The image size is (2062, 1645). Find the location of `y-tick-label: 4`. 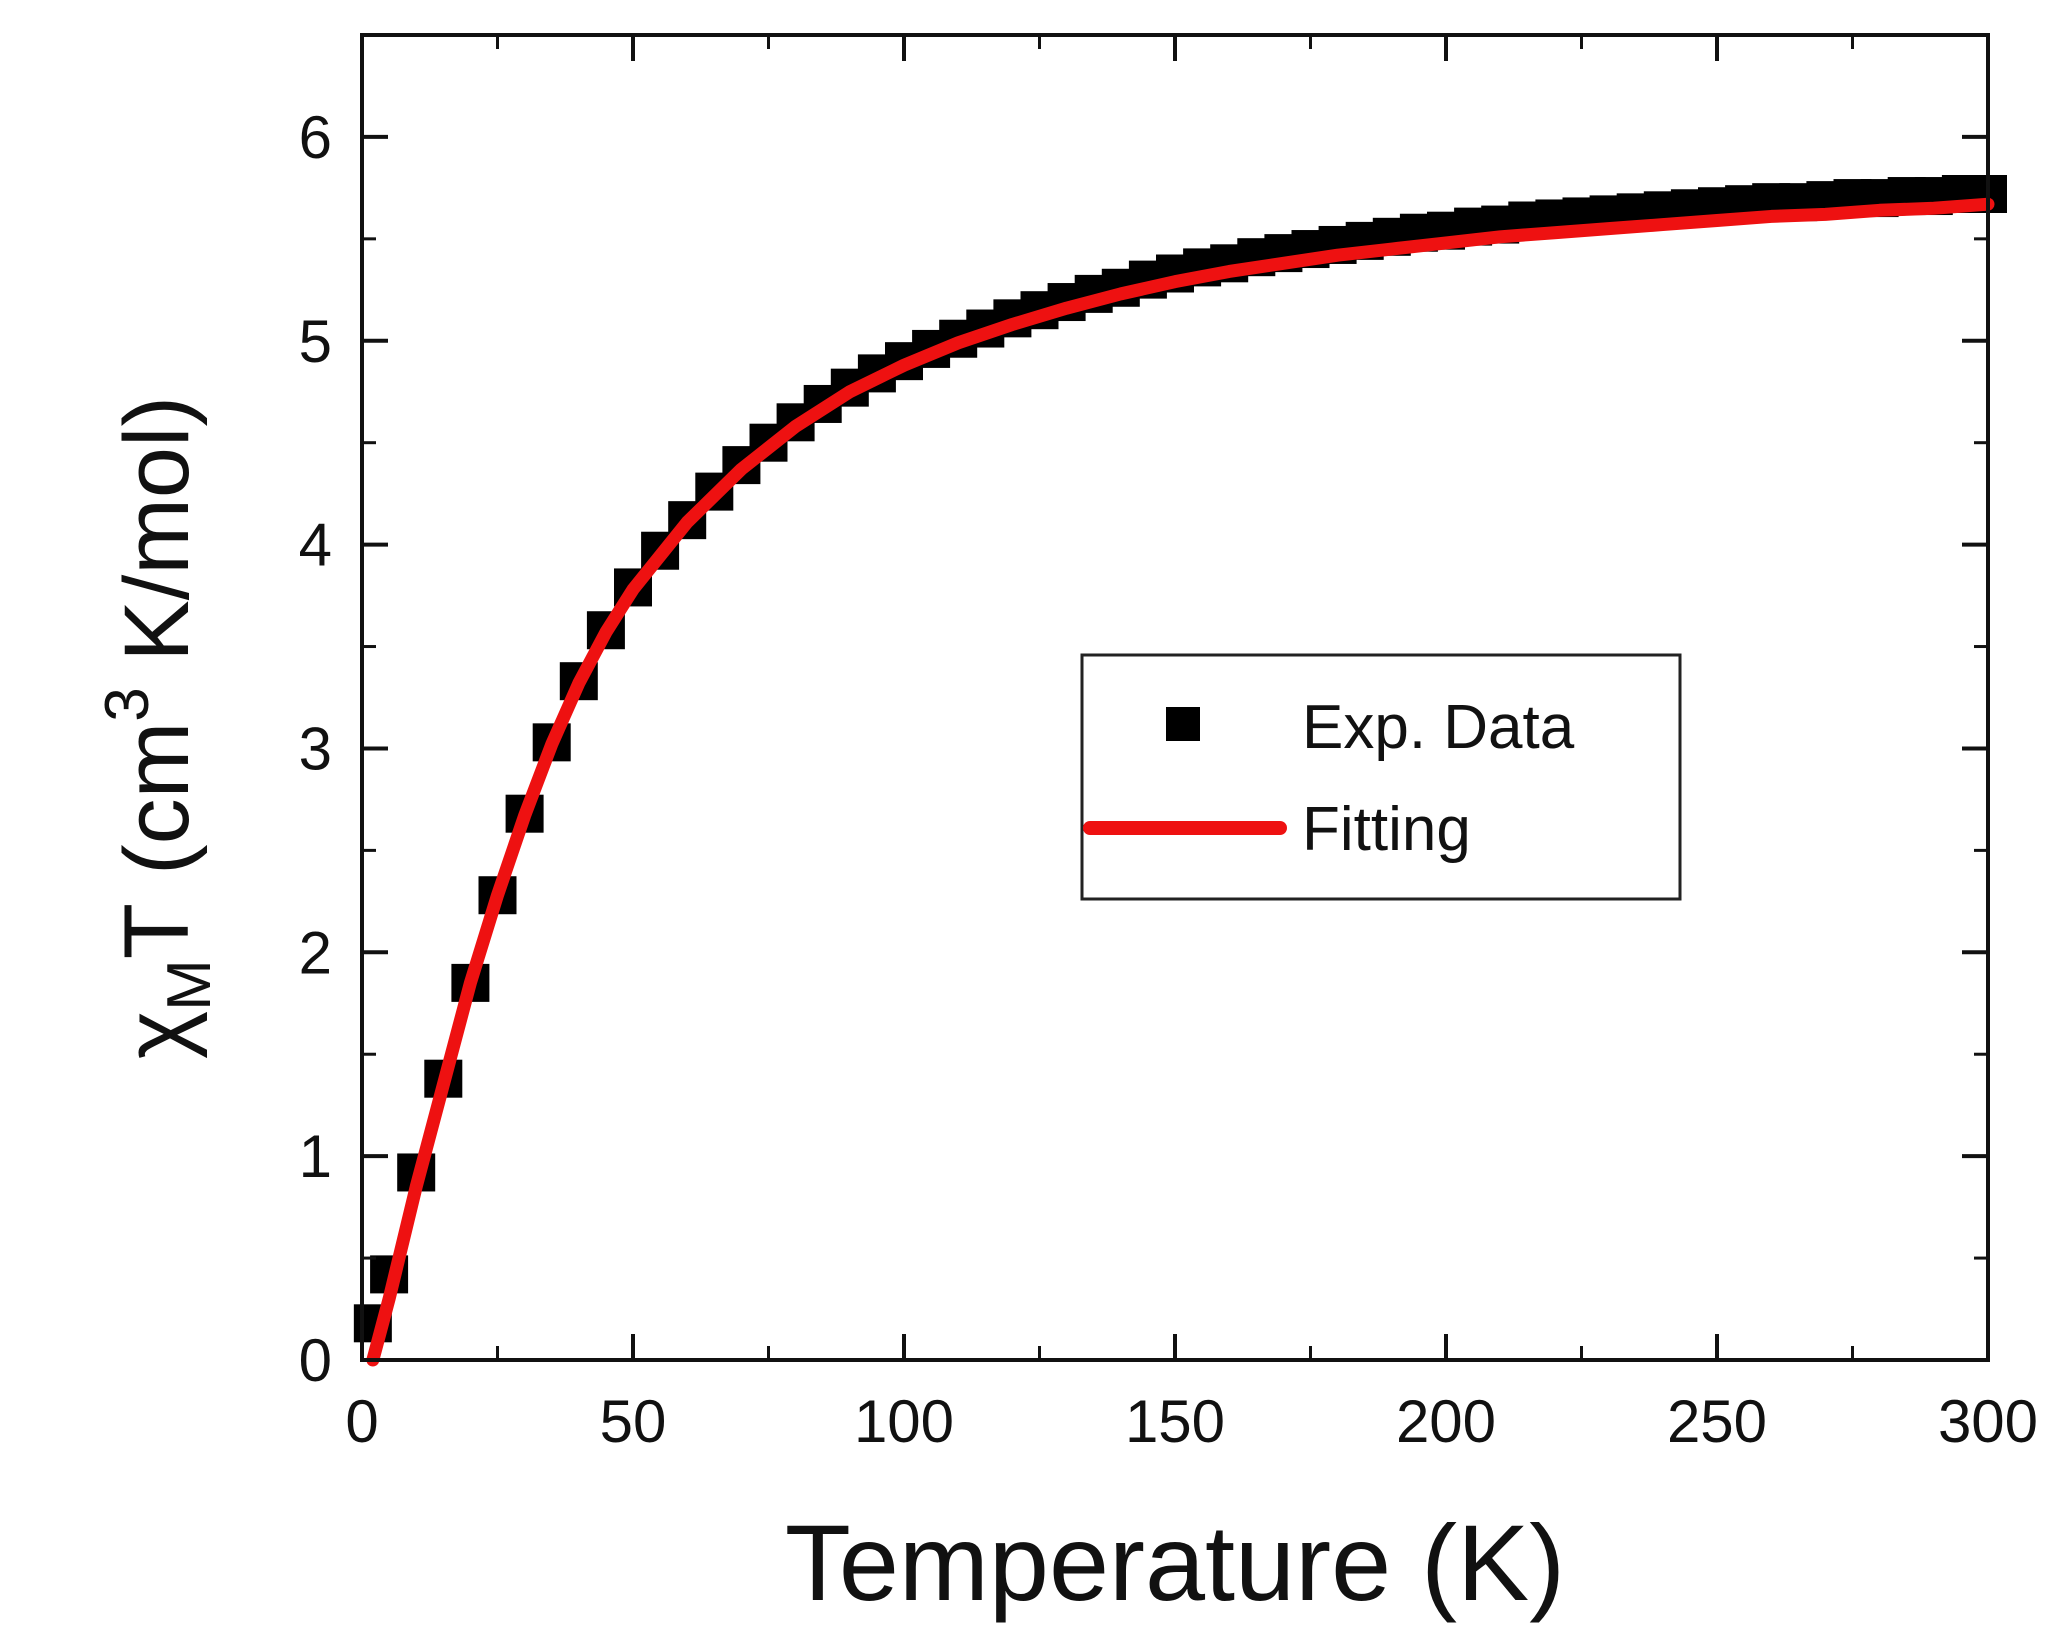

y-tick-label: 4 is located at coordinates (315, 545).